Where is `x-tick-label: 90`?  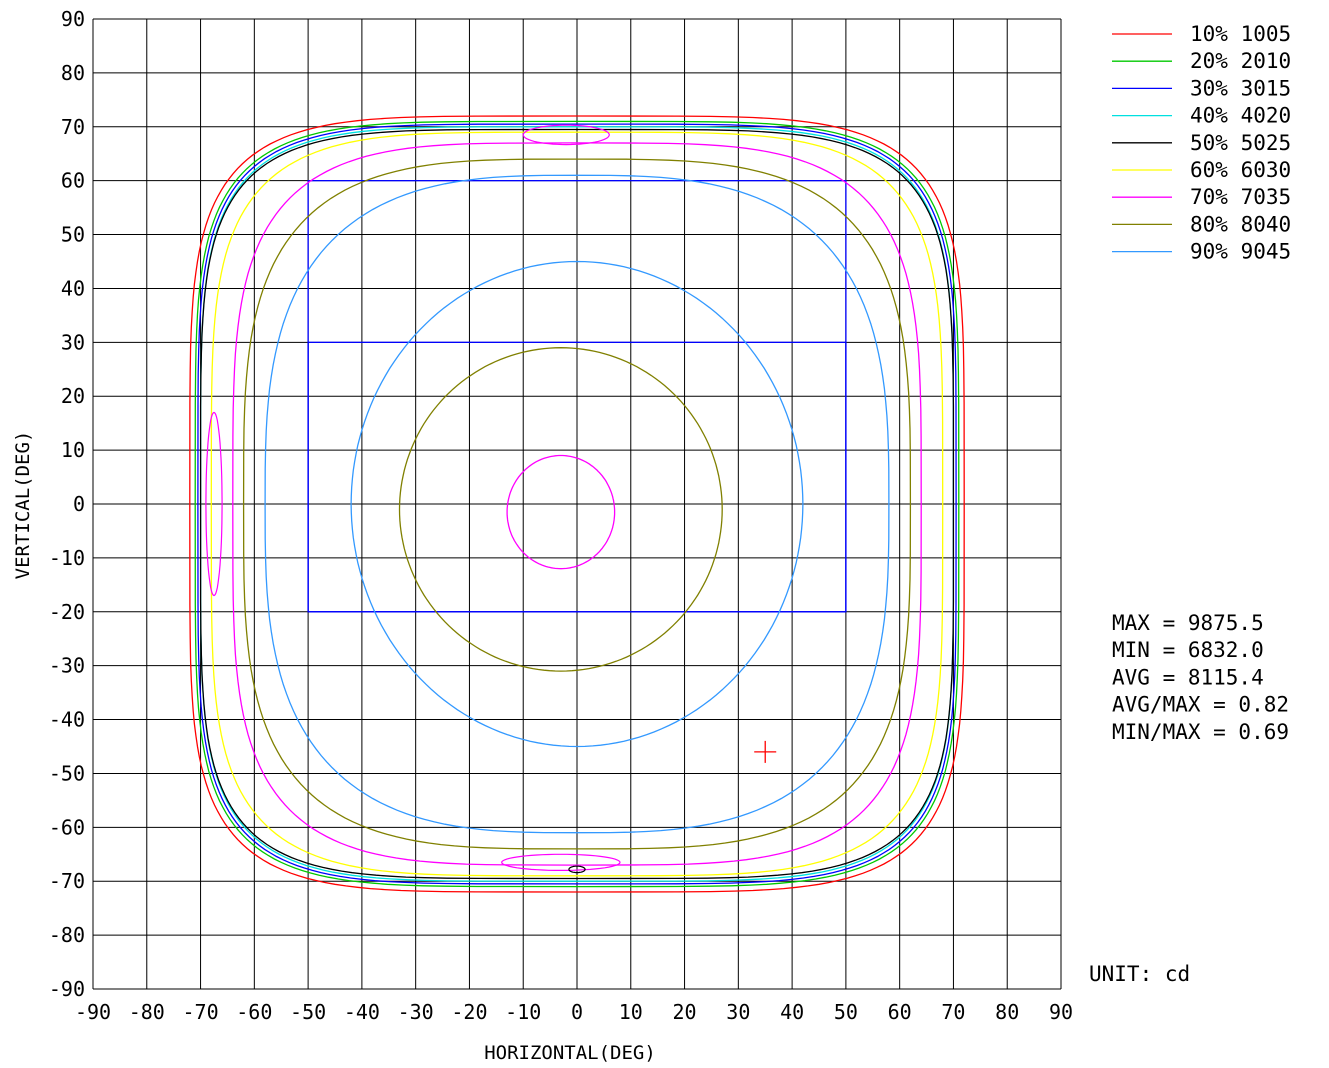 x-tick-label: 90 is located at coordinates (1061, 1012).